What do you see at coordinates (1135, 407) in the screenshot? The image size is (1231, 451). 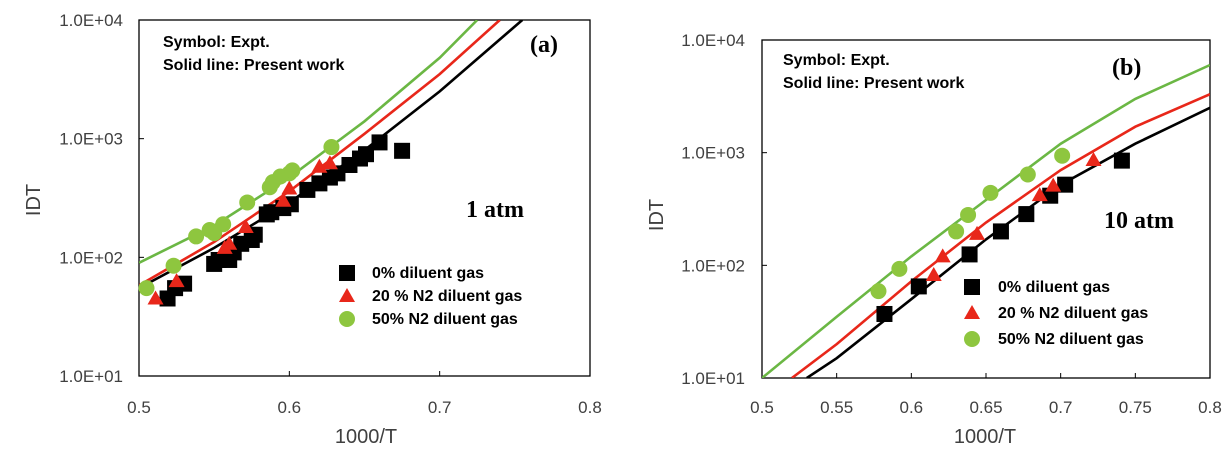 I see `x-tick-label: 0.75` at bounding box center [1135, 407].